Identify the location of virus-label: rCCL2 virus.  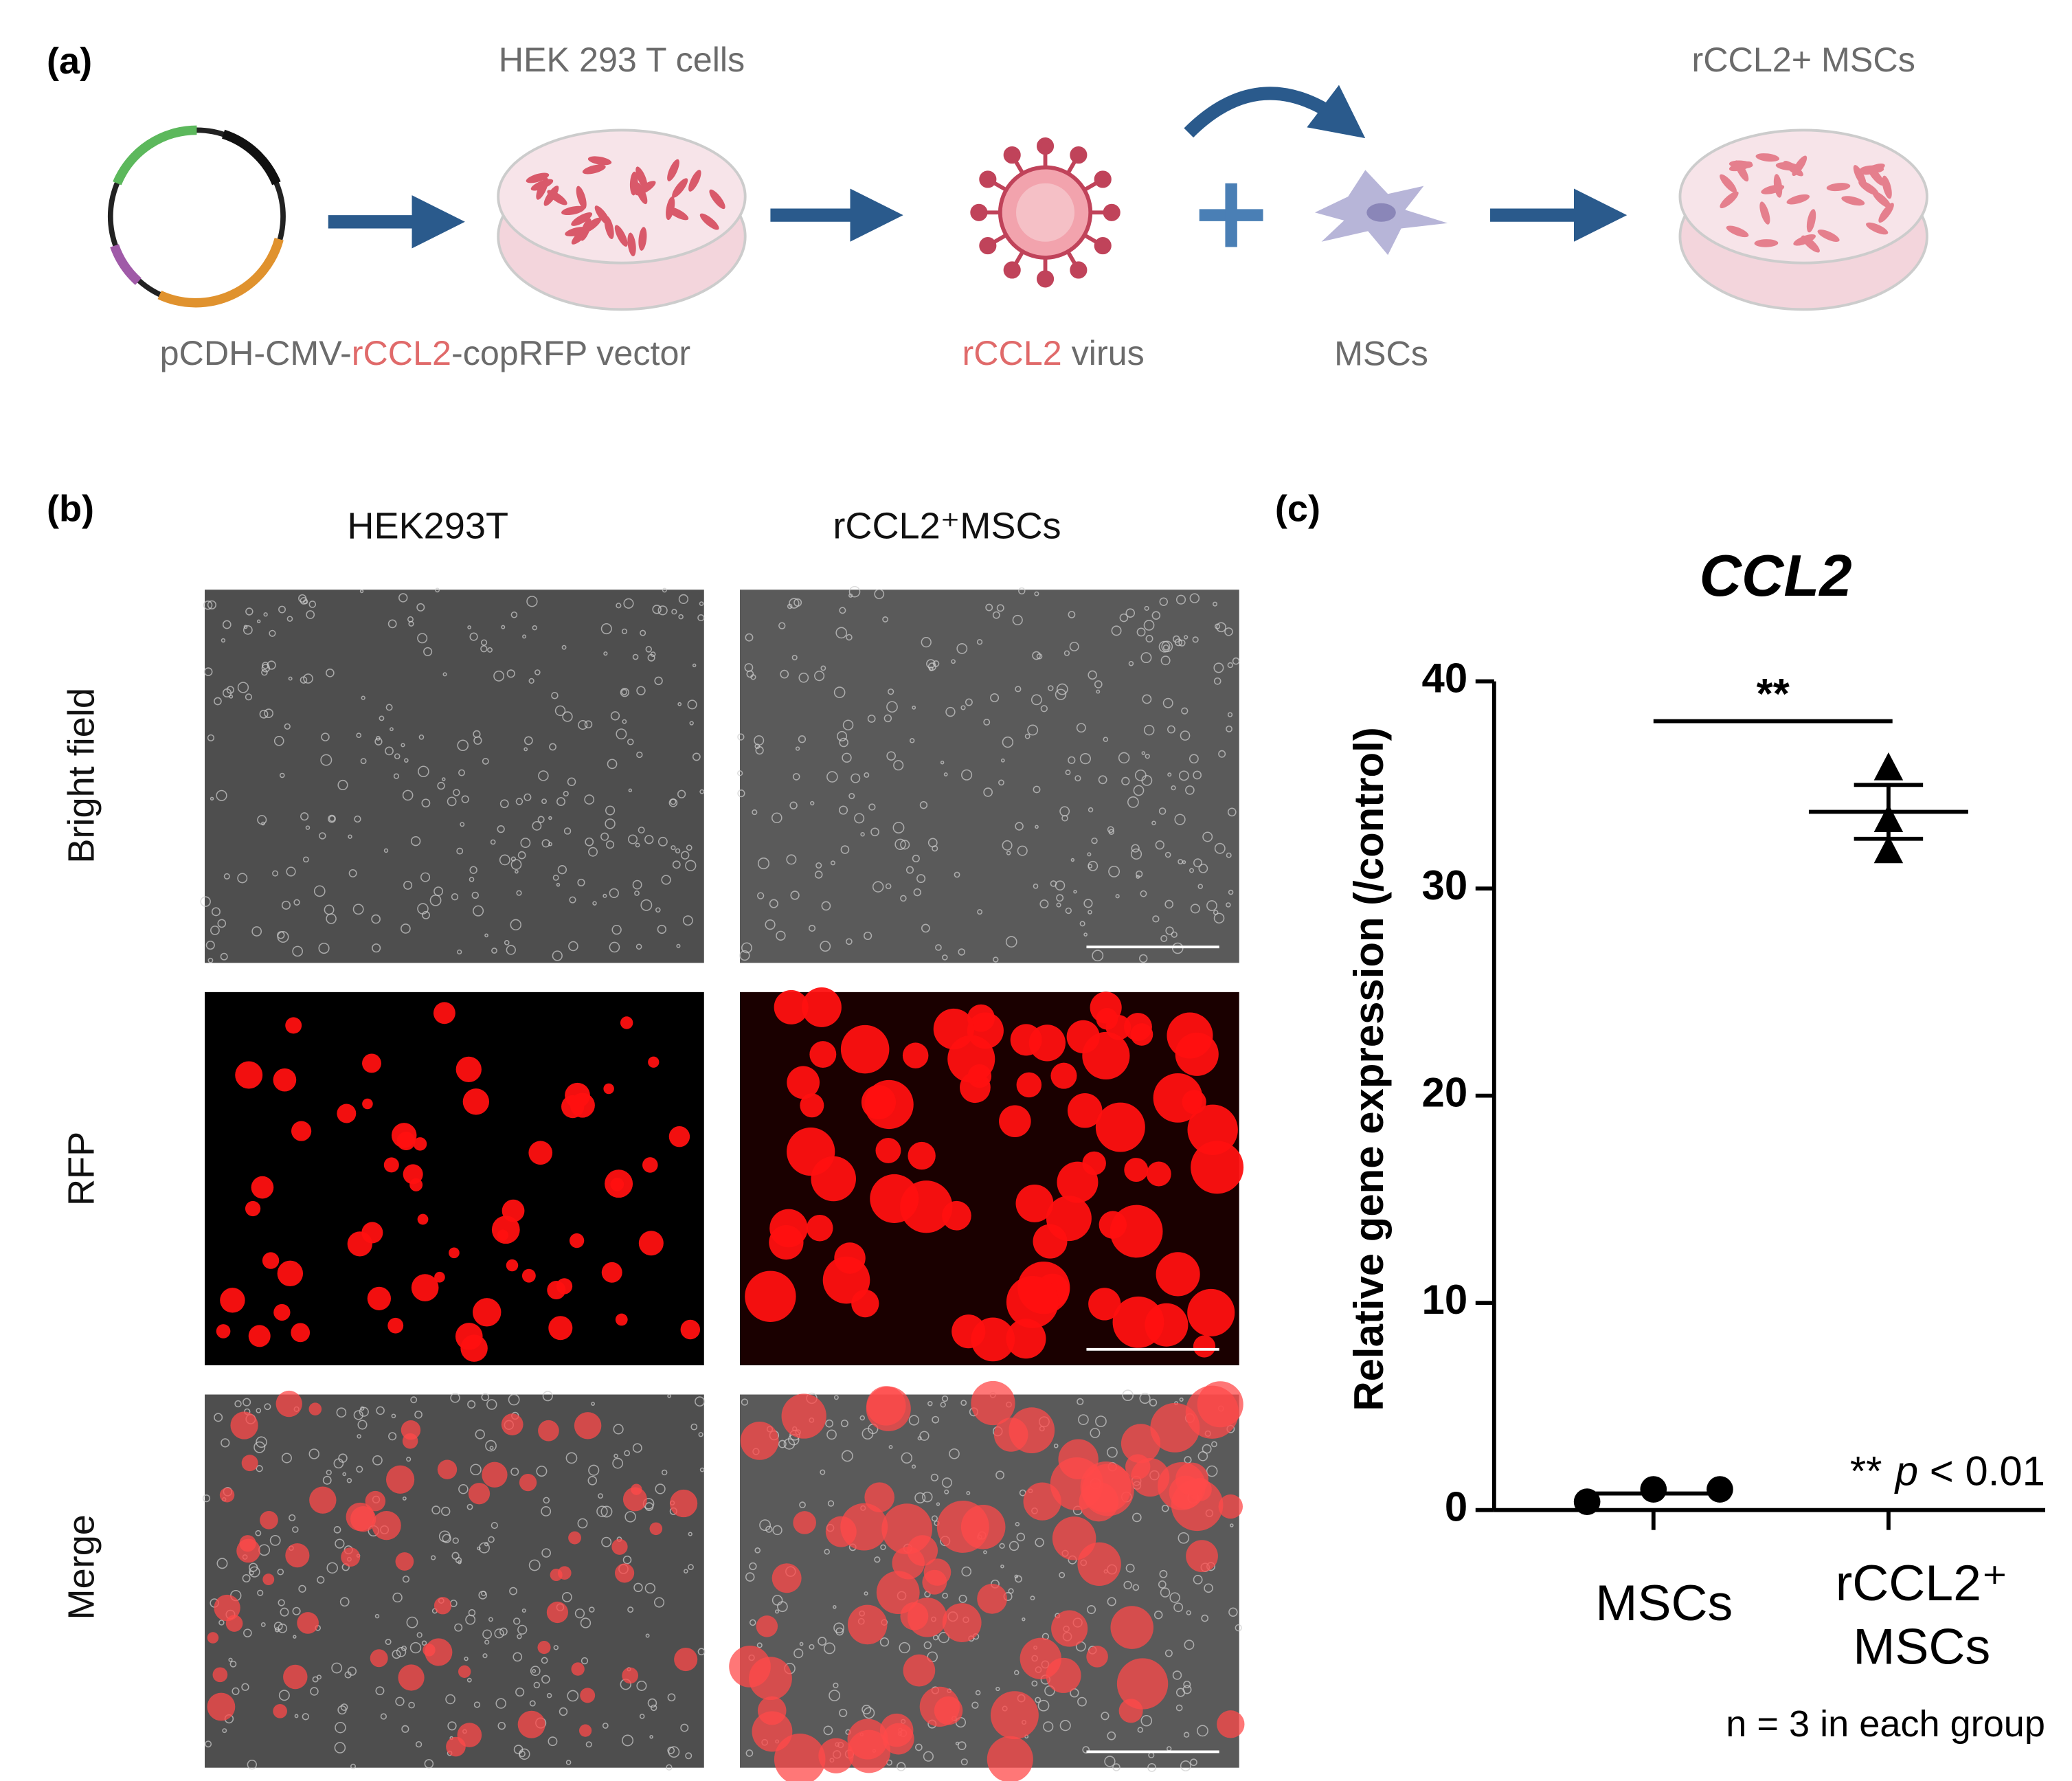
(1053, 353).